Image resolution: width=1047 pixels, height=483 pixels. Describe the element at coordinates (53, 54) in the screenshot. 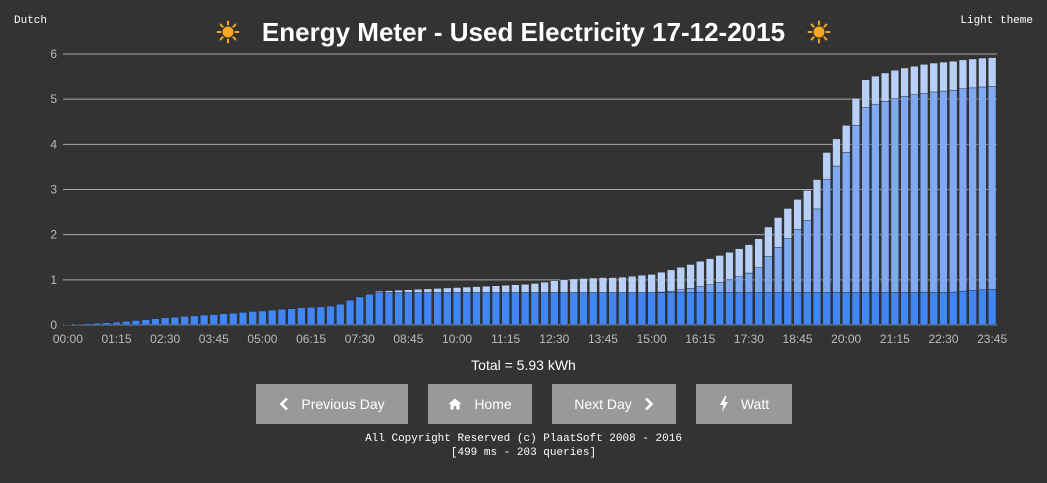

I see `y-tick-label: 6` at that location.